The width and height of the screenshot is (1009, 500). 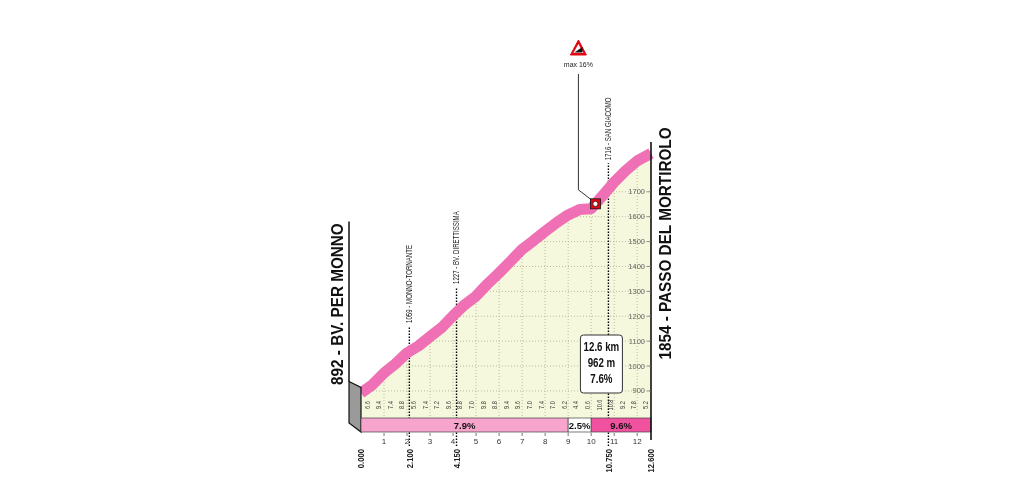 What do you see at coordinates (621, 425) in the screenshot?
I see `band-label: 9.6%` at bounding box center [621, 425].